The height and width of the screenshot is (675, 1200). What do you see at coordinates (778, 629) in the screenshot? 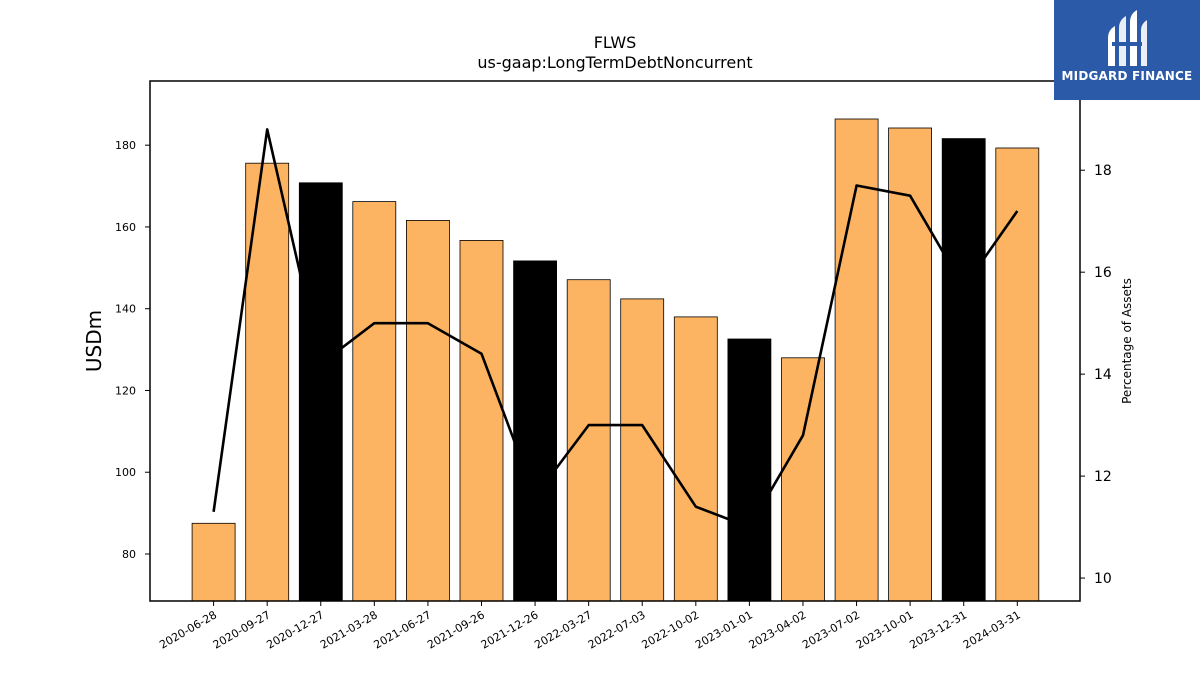
I see `x-tick-label: 2023-04-02` at bounding box center [778, 629].